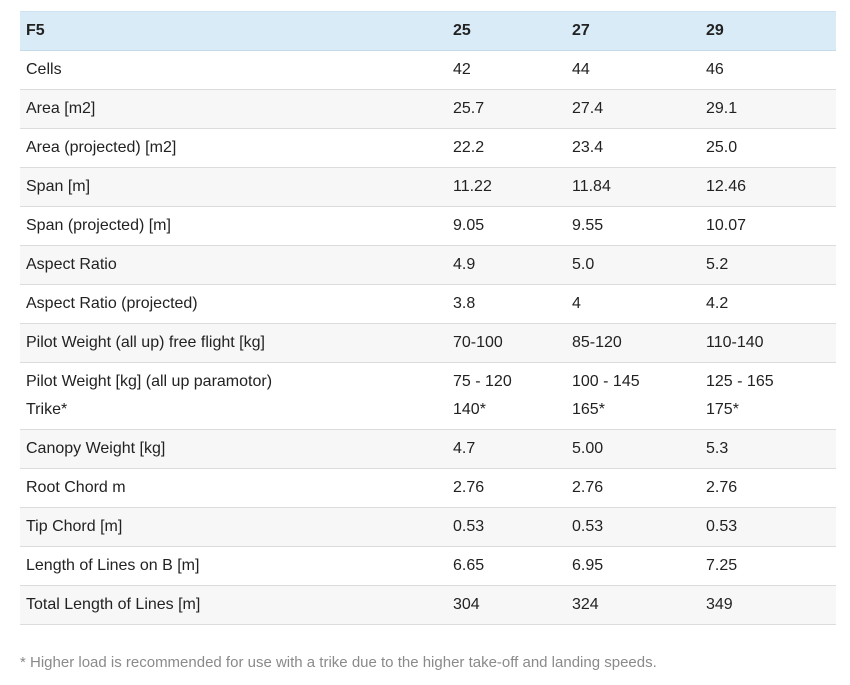  Describe the element at coordinates (233, 605) in the screenshot. I see `row-label: Total Length of Lines [m]` at that location.